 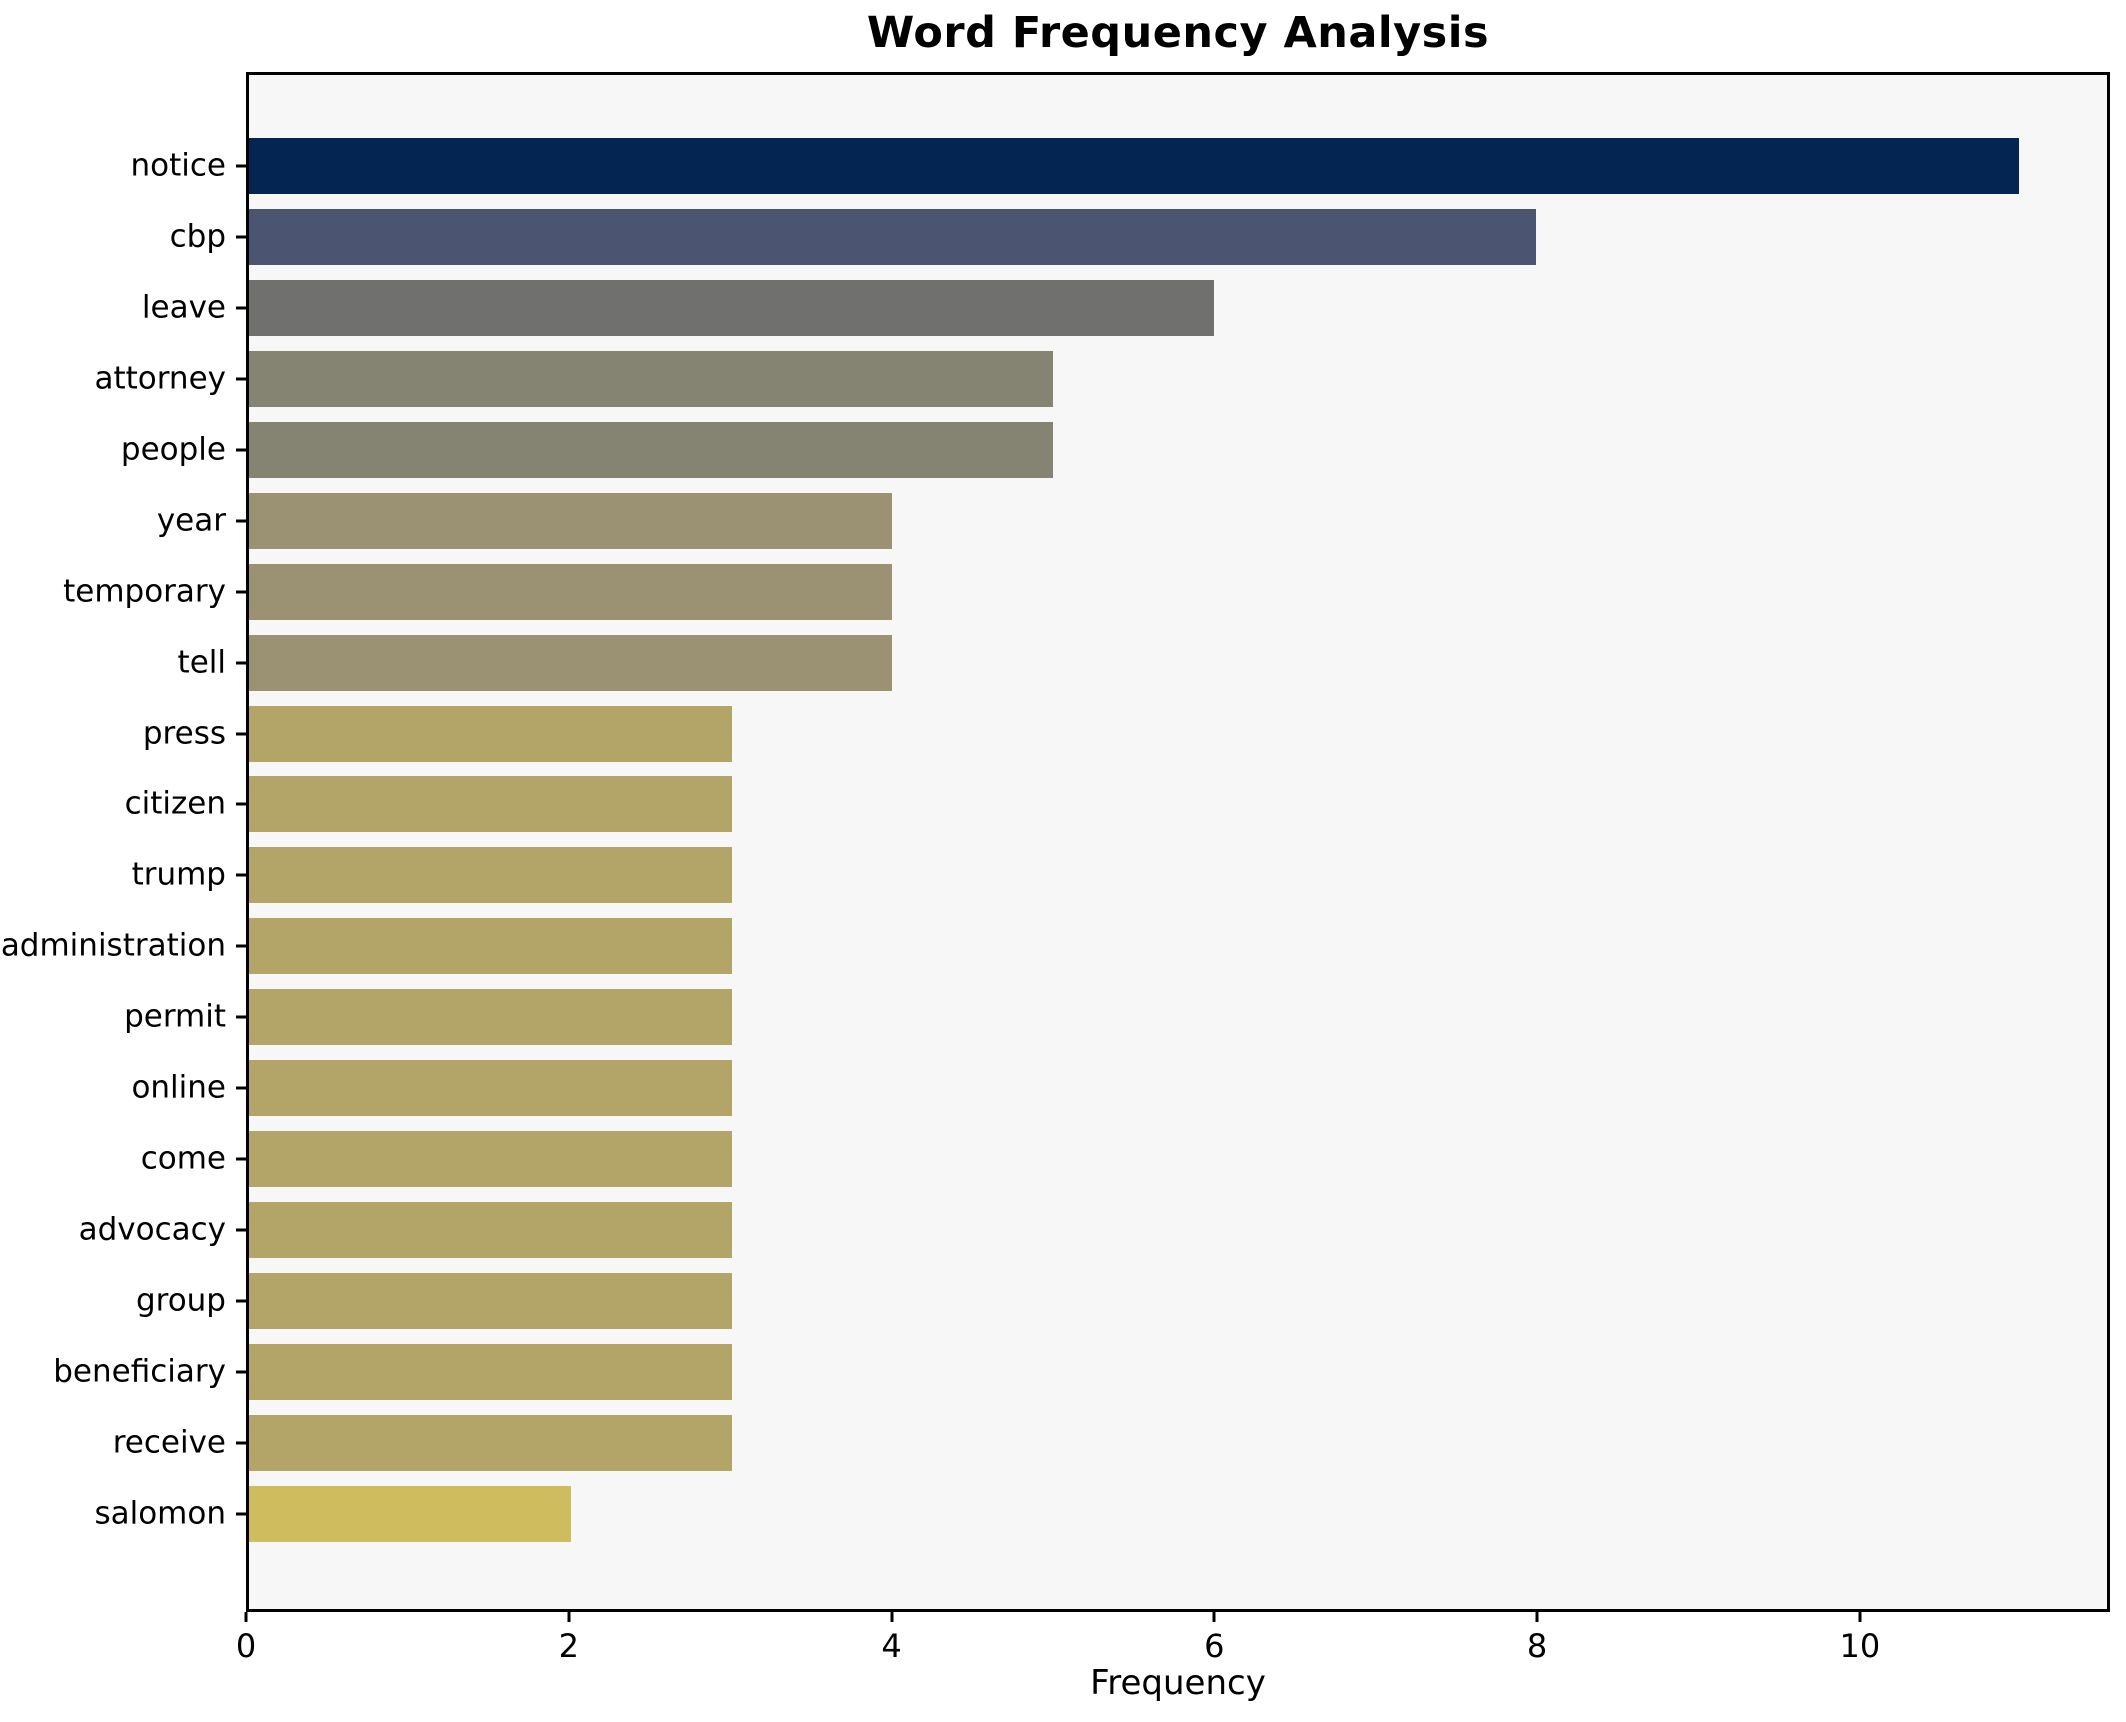 I want to click on bar-label: come, so click(x=183, y=1158).